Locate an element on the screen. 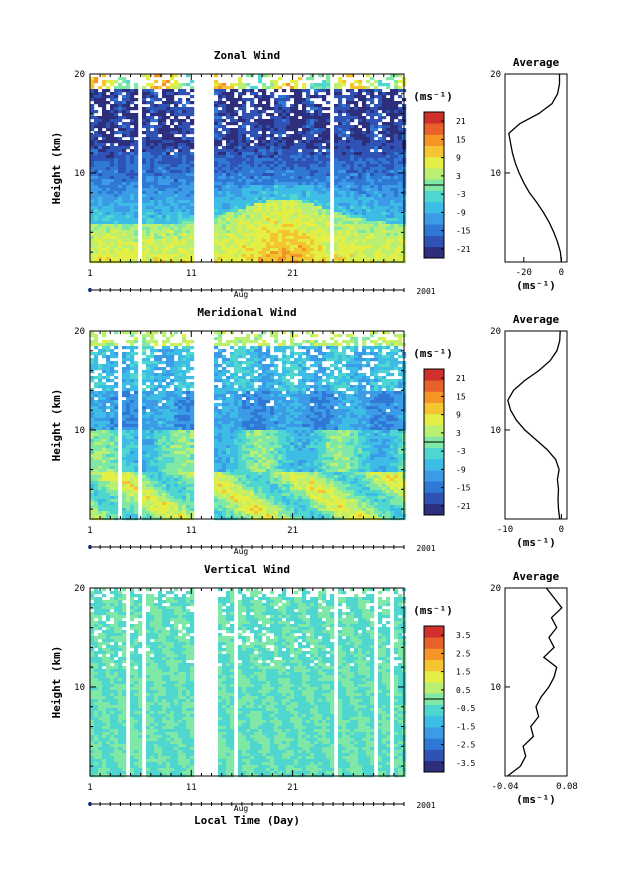  panel-title: Vertical Wind is located at coordinates (247, 569).